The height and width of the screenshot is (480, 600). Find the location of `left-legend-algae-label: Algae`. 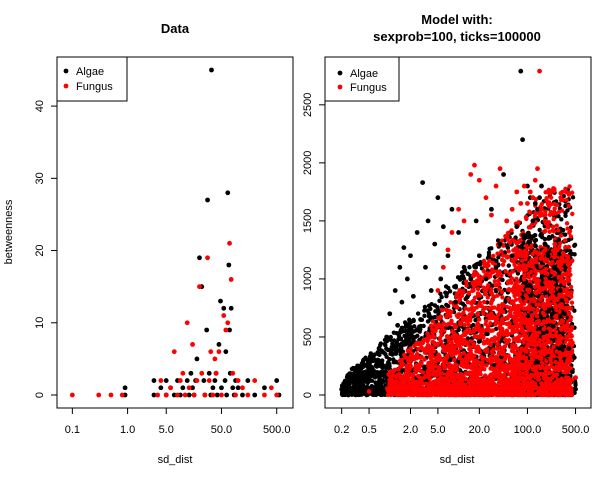

left-legend-algae-label: Algae is located at coordinates (90, 72).